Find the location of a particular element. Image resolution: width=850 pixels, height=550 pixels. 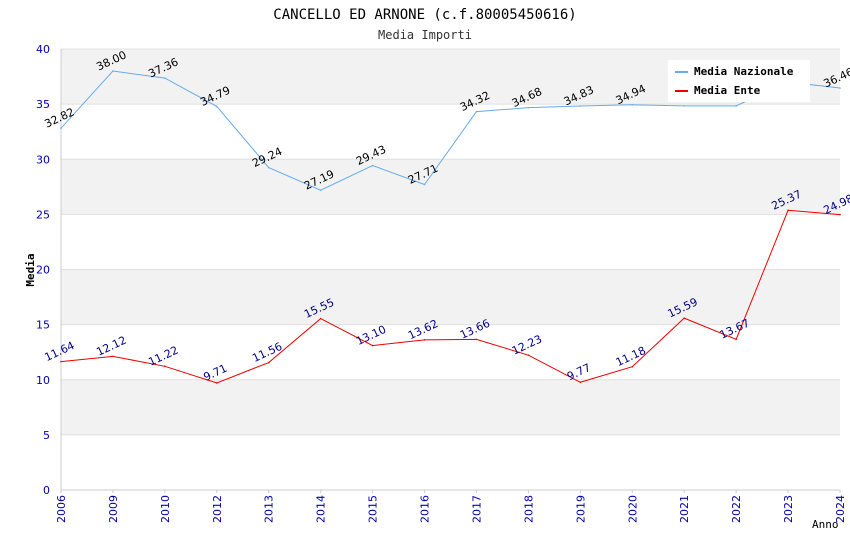

x-axis-label: Anno is located at coordinates (825, 524).